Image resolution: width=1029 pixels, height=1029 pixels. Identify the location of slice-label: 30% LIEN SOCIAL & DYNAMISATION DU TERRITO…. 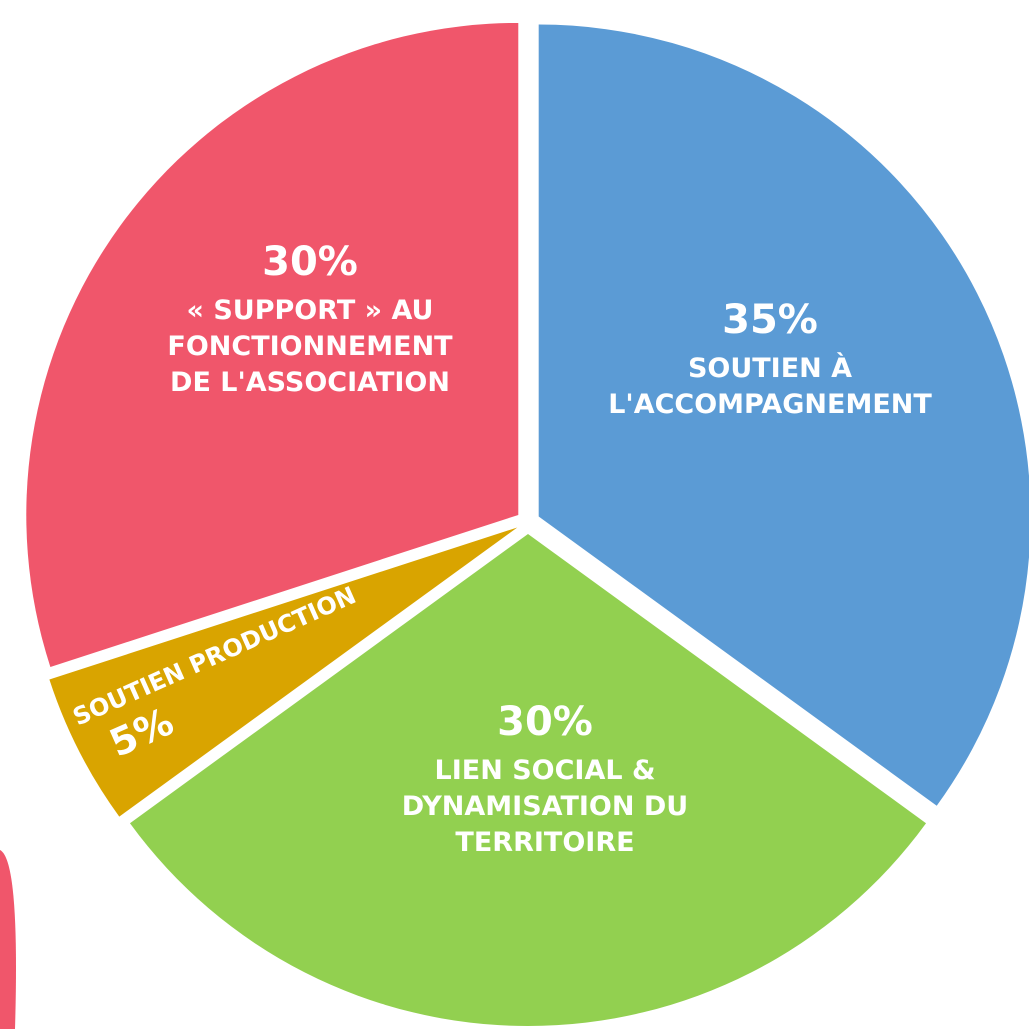
(545, 780).